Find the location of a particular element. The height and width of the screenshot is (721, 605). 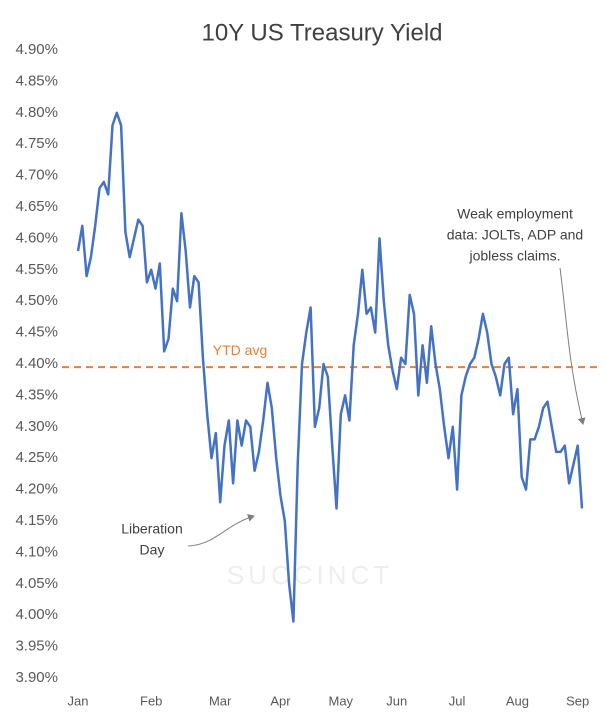

watermark: SUCCINCT is located at coordinates (310, 575).